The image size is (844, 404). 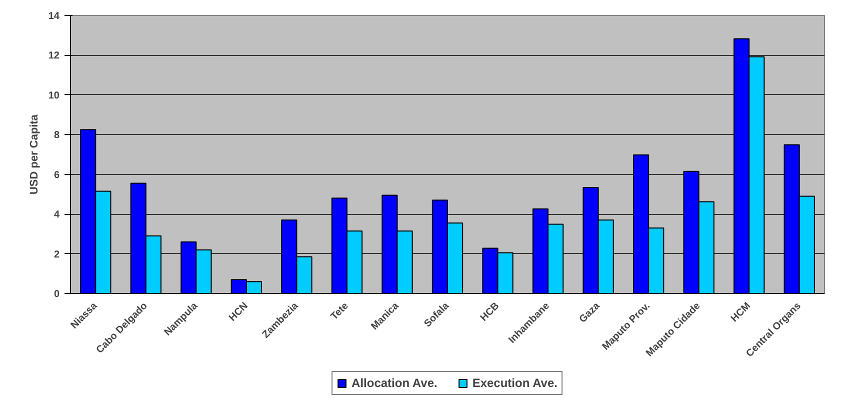 I want to click on x-tick-label: Tete, so click(x=340, y=311).